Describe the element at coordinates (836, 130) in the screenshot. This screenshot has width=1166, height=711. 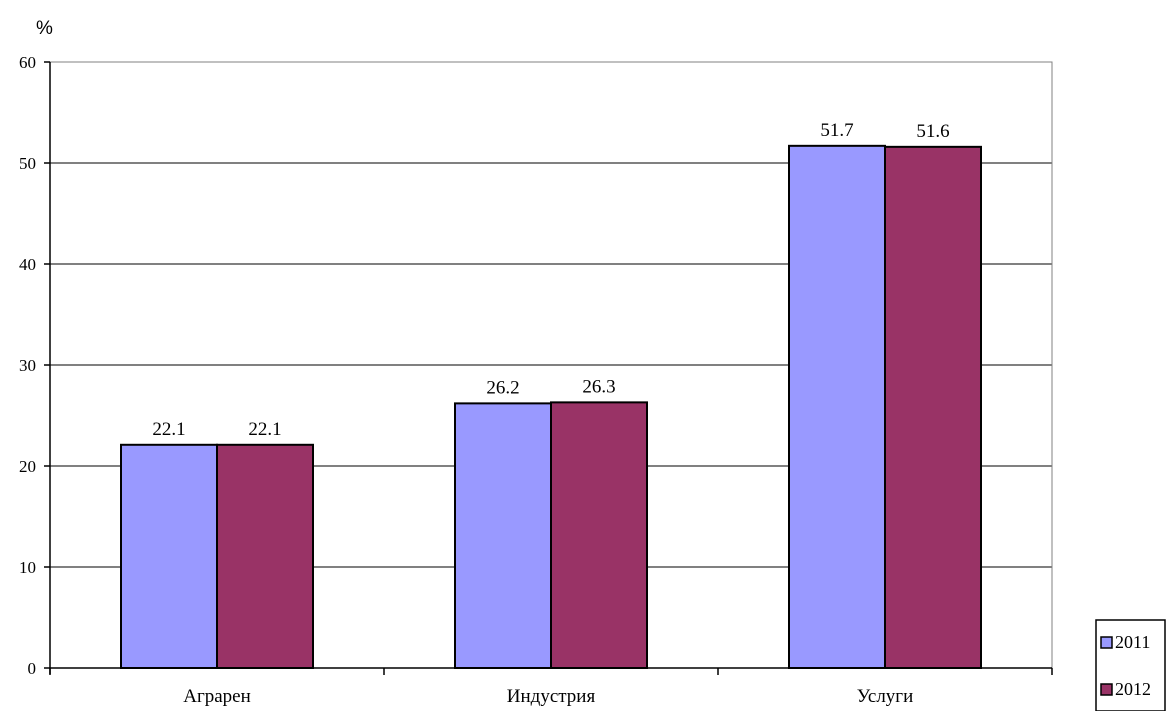
I see `data-label: 51.7` at that location.